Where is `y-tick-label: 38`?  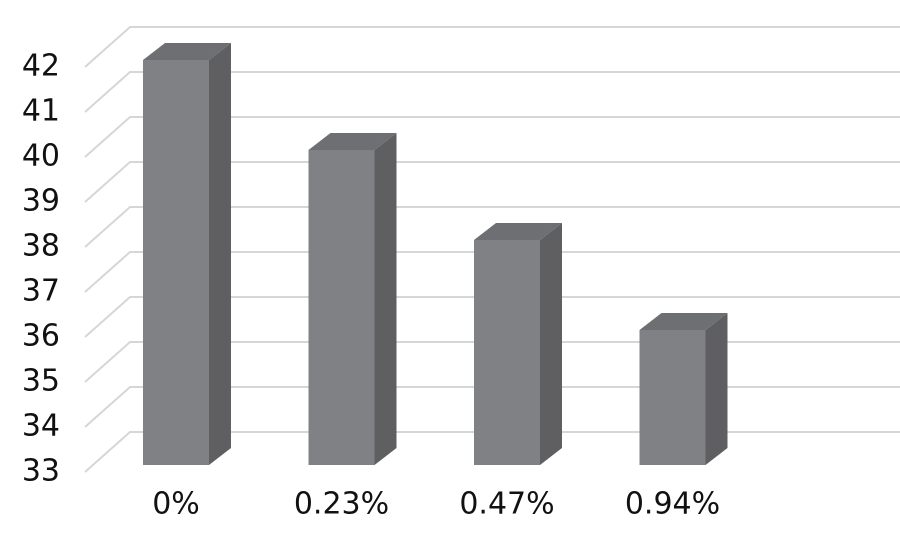 y-tick-label: 38 is located at coordinates (41, 246).